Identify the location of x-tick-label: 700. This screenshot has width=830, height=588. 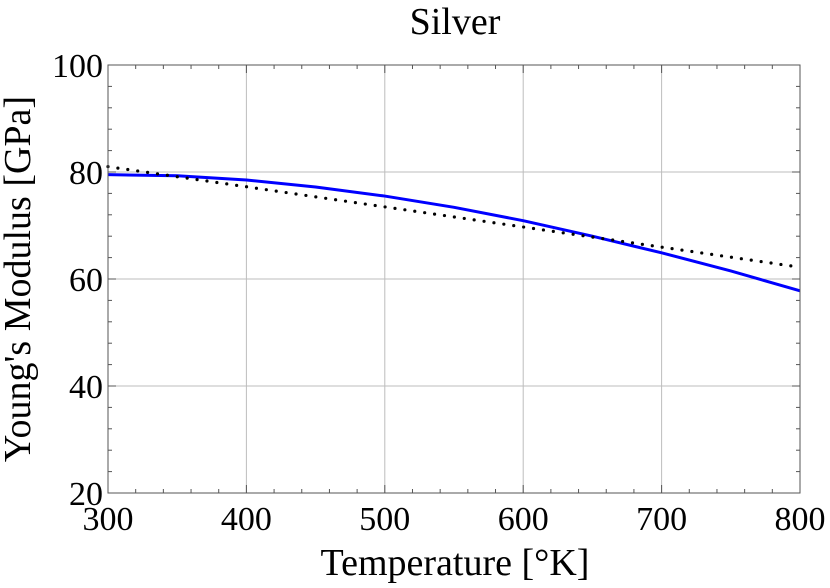
(661, 519).